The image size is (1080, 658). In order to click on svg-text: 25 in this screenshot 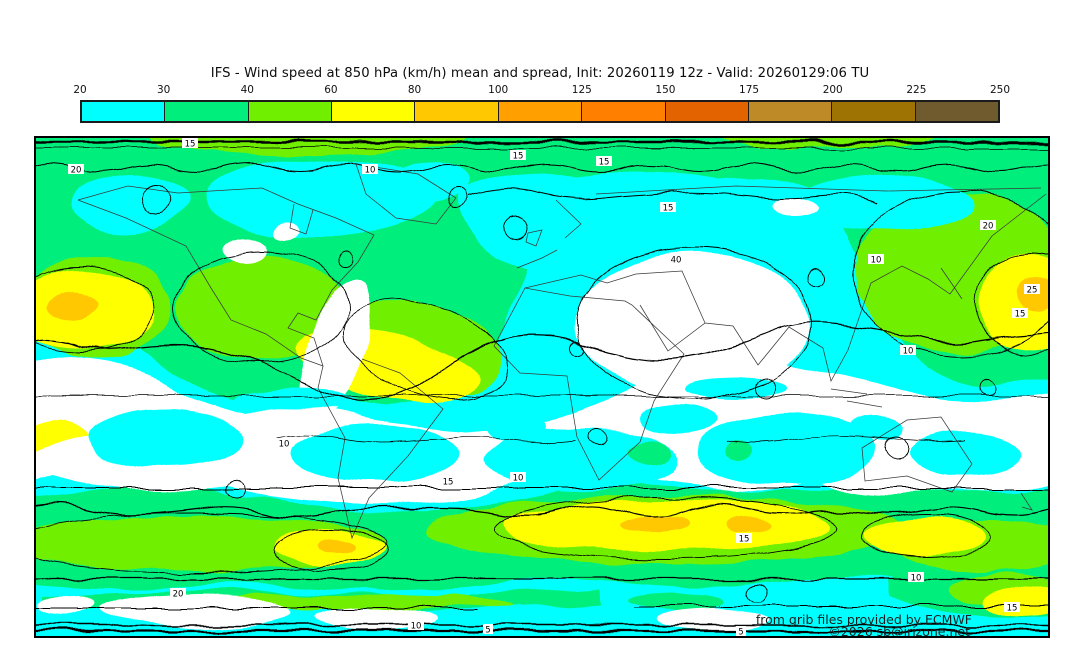, I will do `click(1032, 291)`.